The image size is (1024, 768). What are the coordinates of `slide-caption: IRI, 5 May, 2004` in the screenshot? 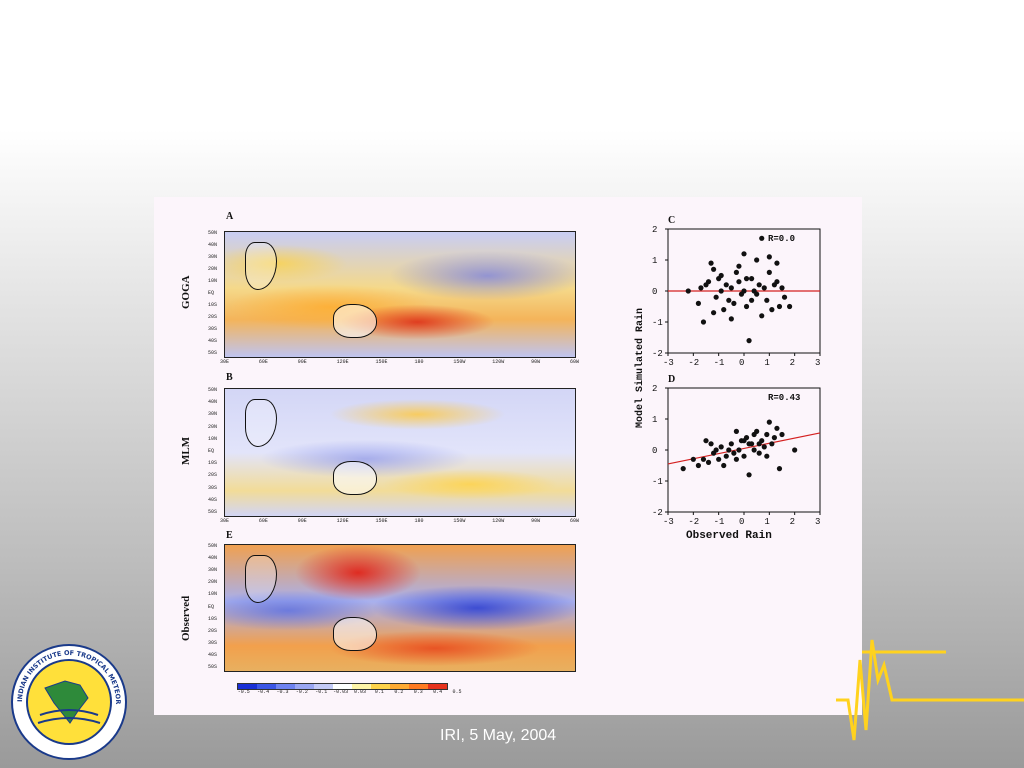 It's located at (498, 735).